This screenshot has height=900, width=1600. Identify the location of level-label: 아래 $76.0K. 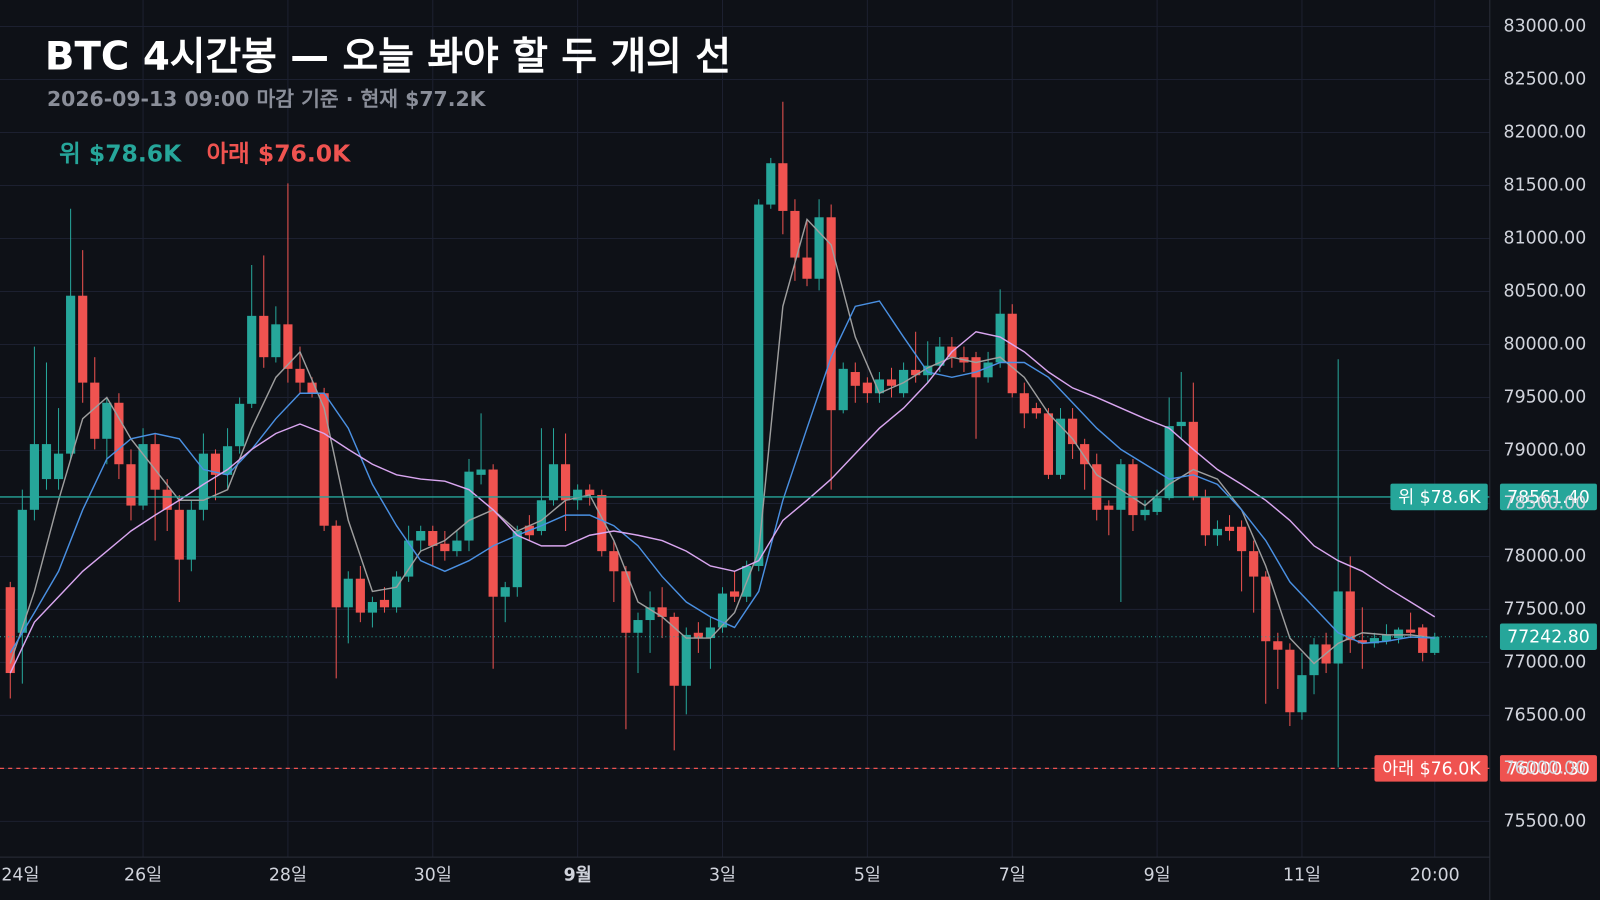
(1431, 769).